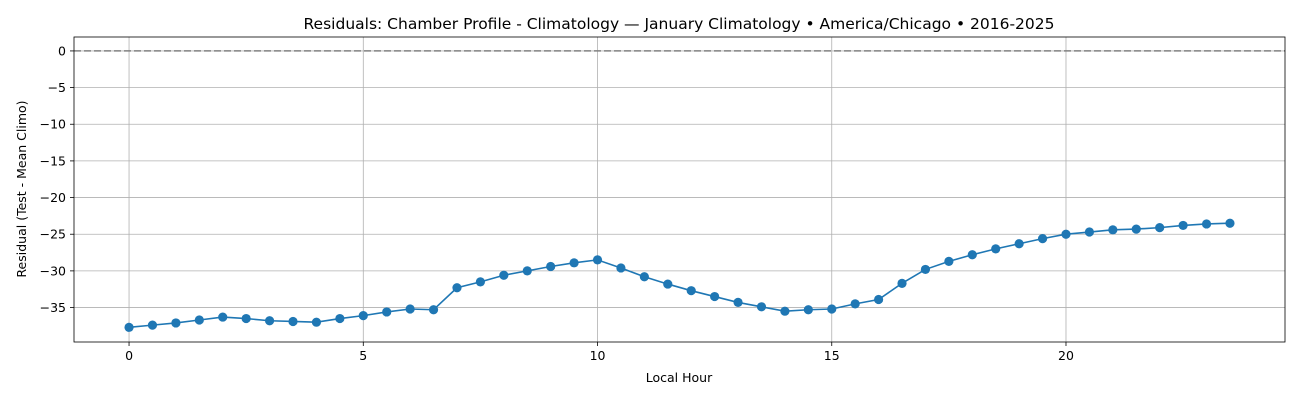 This screenshot has height=400, width=1300. Describe the element at coordinates (1066, 355) in the screenshot. I see `x-tick-label: 20` at that location.